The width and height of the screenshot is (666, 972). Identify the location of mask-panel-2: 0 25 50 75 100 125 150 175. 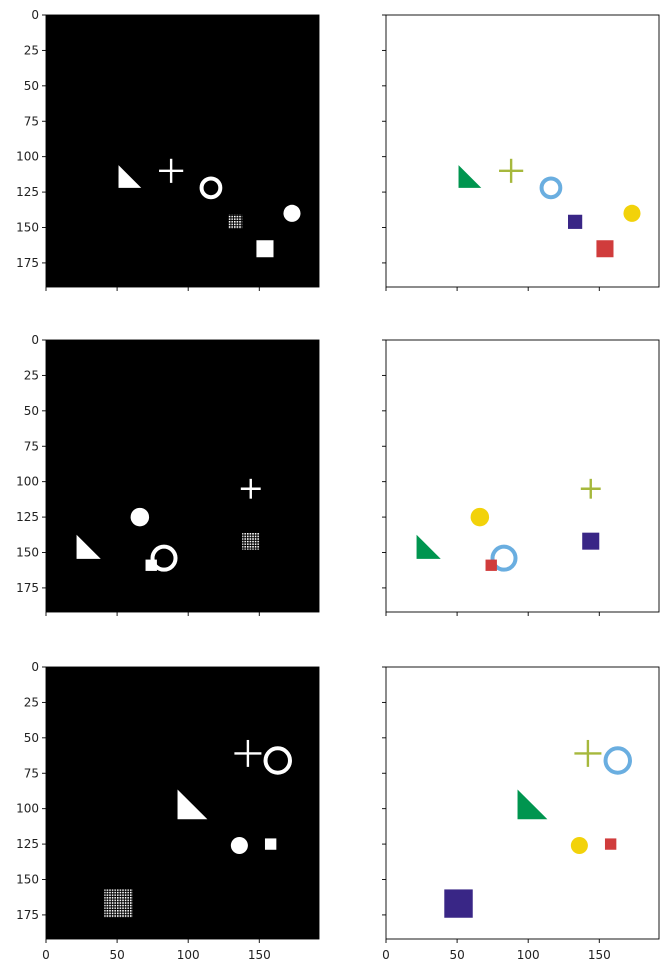
(168, 474).